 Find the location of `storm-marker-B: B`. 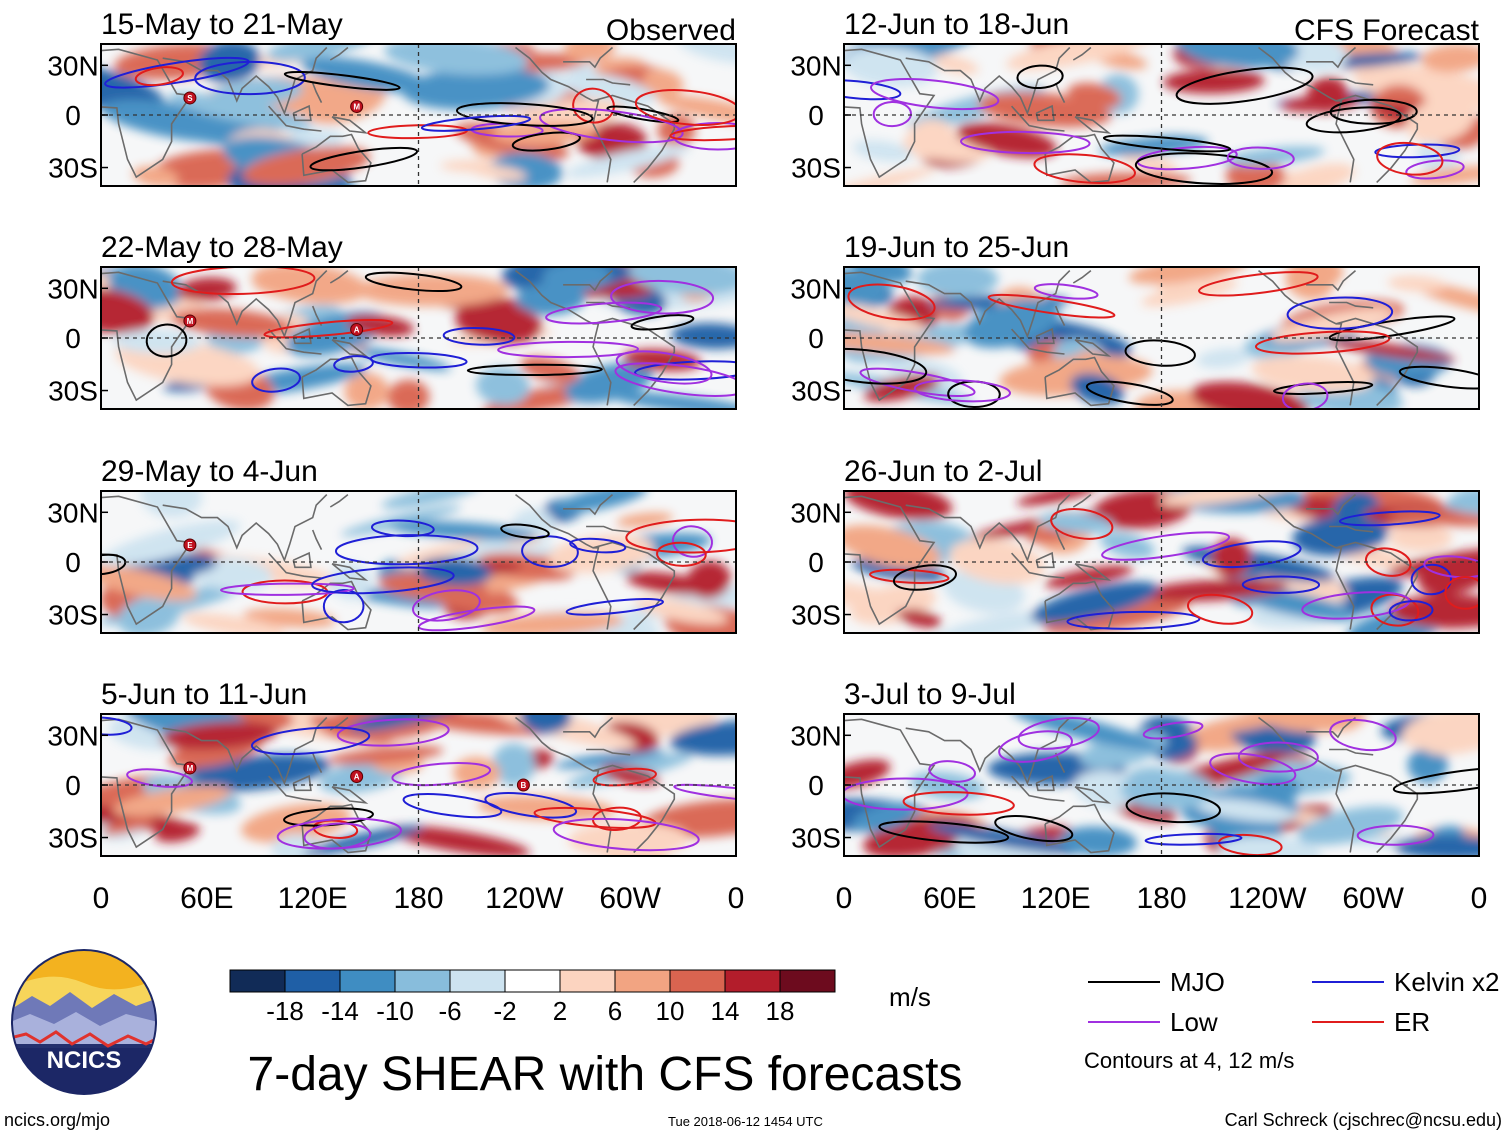

storm-marker-B: B is located at coordinates (523, 785).